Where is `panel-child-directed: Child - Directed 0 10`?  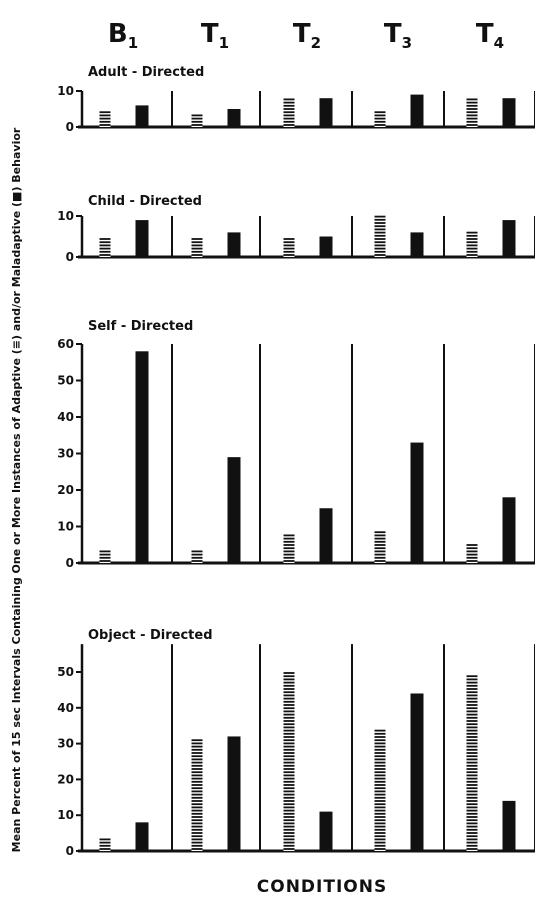 panel-child-directed: Child - Directed 0 10 is located at coordinates (296, 229).